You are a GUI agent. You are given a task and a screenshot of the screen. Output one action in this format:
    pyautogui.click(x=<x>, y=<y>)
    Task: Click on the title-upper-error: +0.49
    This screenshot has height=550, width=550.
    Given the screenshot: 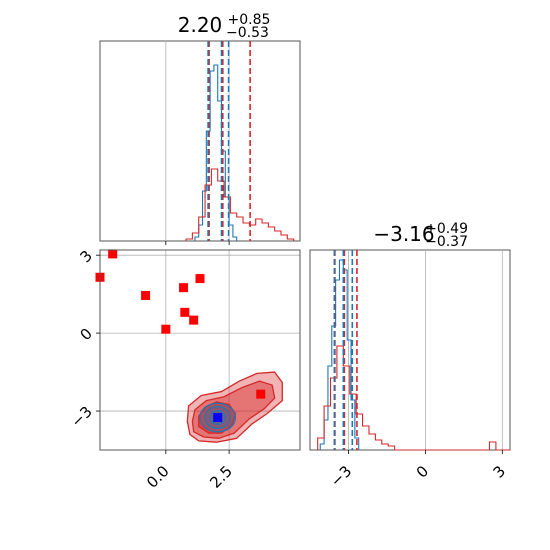 What is the action you would take?
    pyautogui.click(x=446, y=229)
    